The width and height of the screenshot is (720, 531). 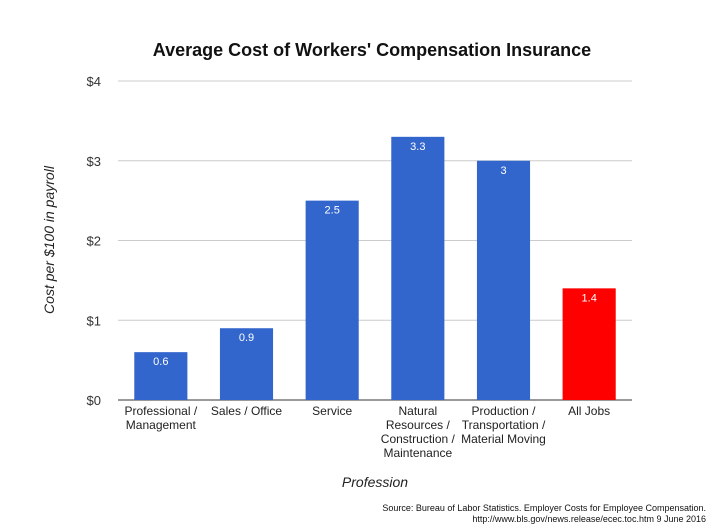 What do you see at coordinates (160, 362) in the screenshot?
I see `data-label: 0.6` at bounding box center [160, 362].